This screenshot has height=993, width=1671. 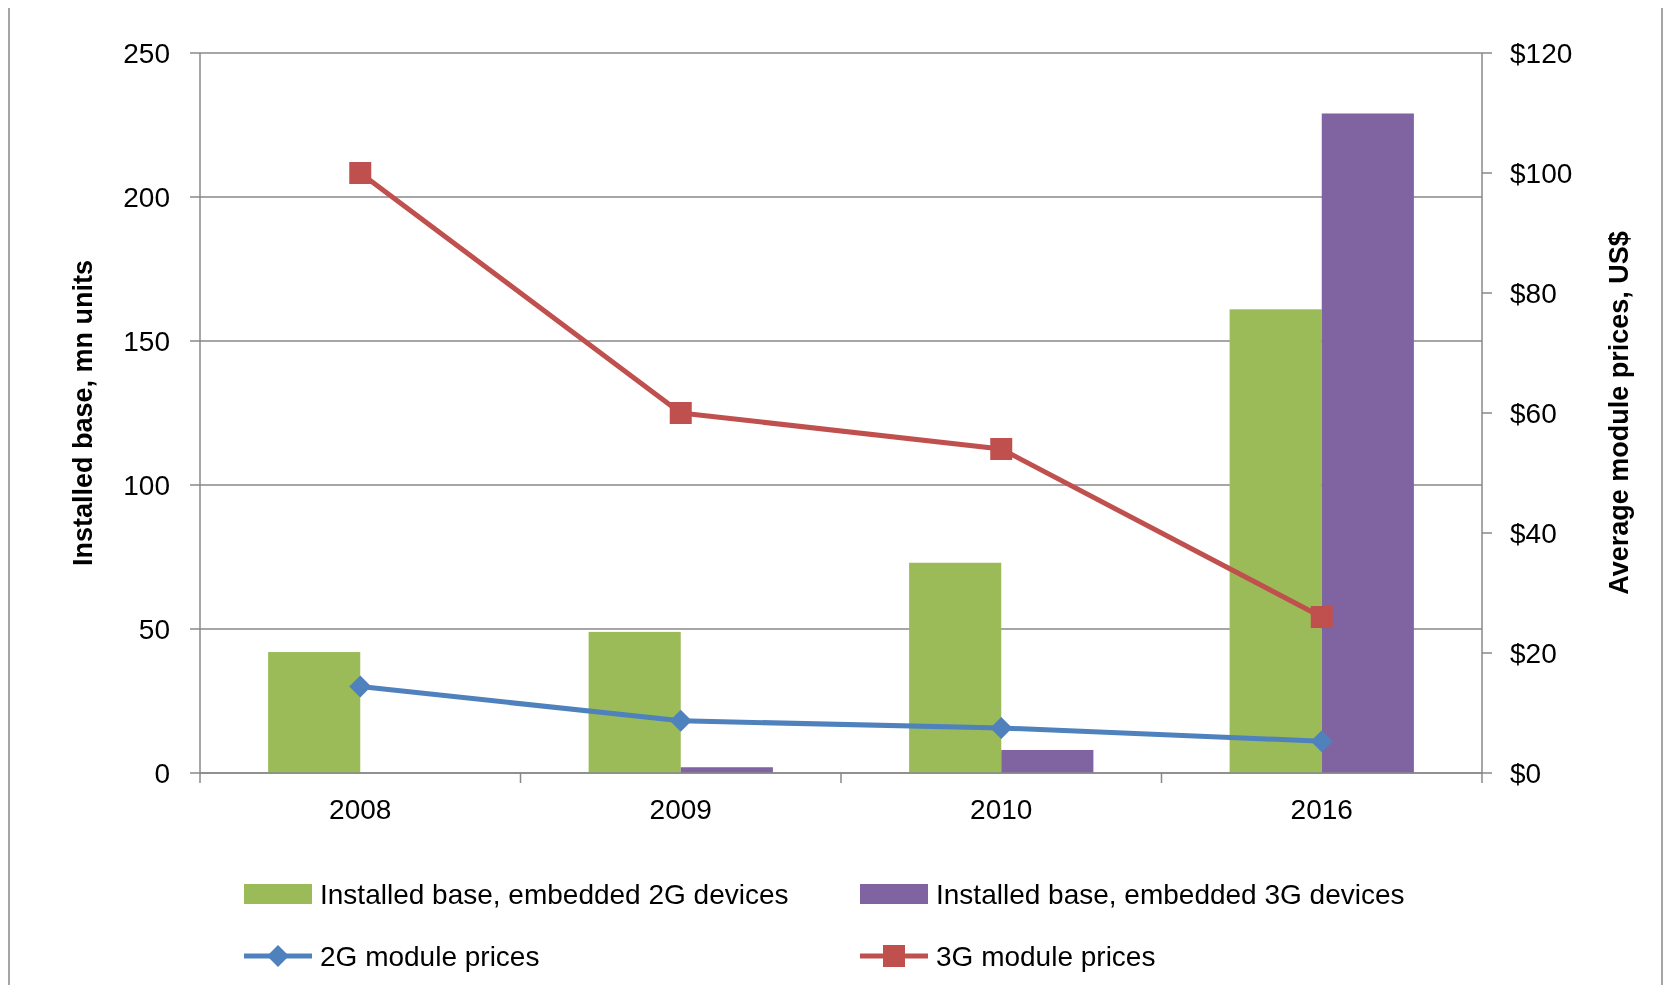 What do you see at coordinates (1170, 894) in the screenshot?
I see `legend-label: Installed base, embedded 3G devices` at bounding box center [1170, 894].